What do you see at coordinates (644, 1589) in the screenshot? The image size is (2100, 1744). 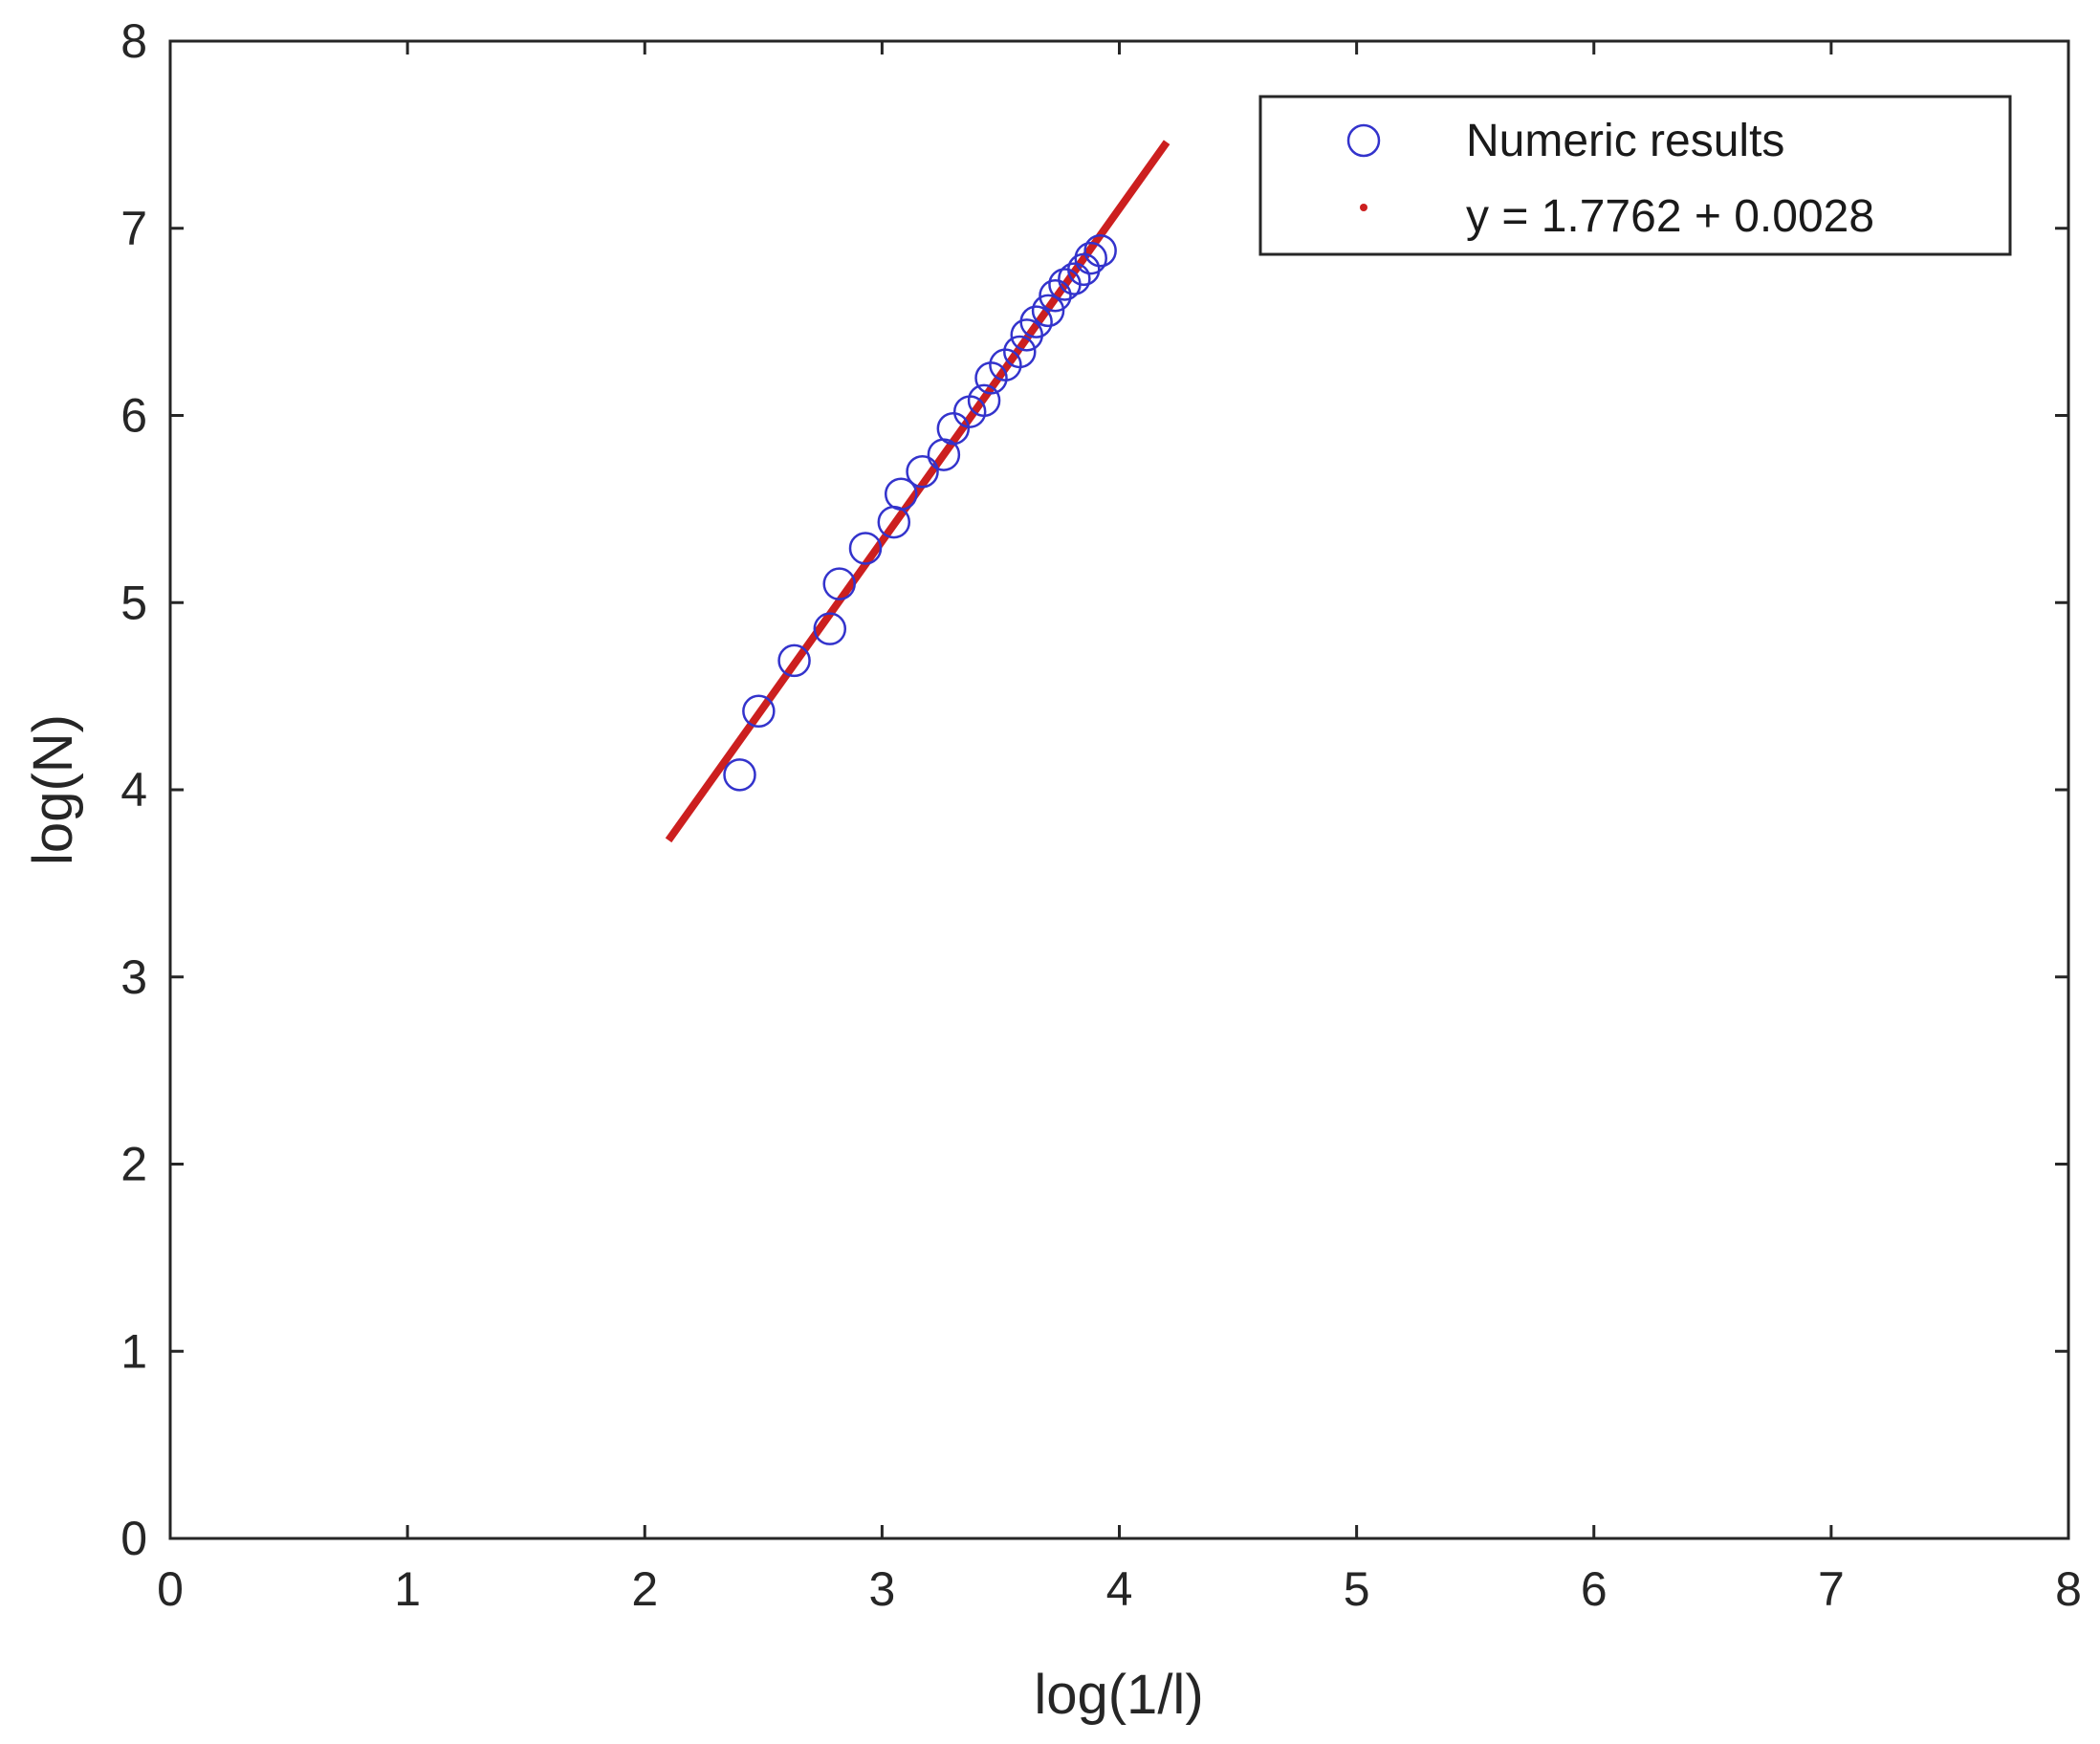 I see `x-tick-label: 2` at bounding box center [644, 1589].